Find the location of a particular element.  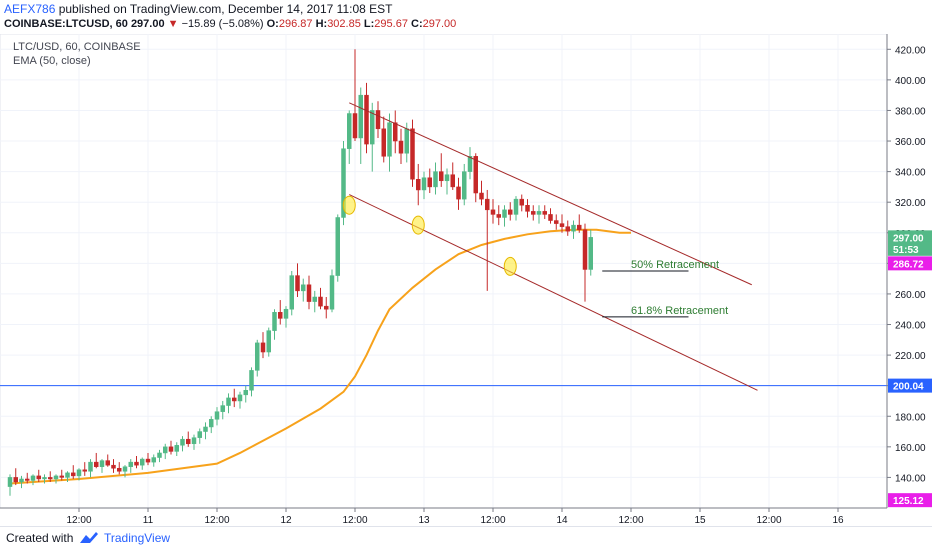

down-arrow-icon: ▼ is located at coordinates (173, 24).